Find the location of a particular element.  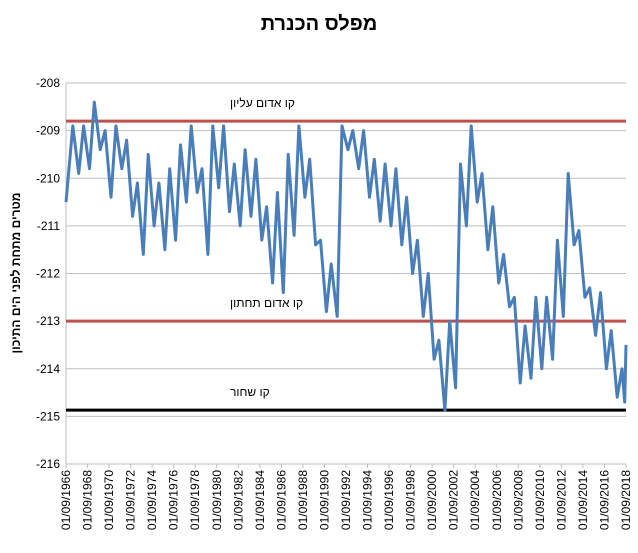

y-tick-label: -209 is located at coordinates (48, 131).